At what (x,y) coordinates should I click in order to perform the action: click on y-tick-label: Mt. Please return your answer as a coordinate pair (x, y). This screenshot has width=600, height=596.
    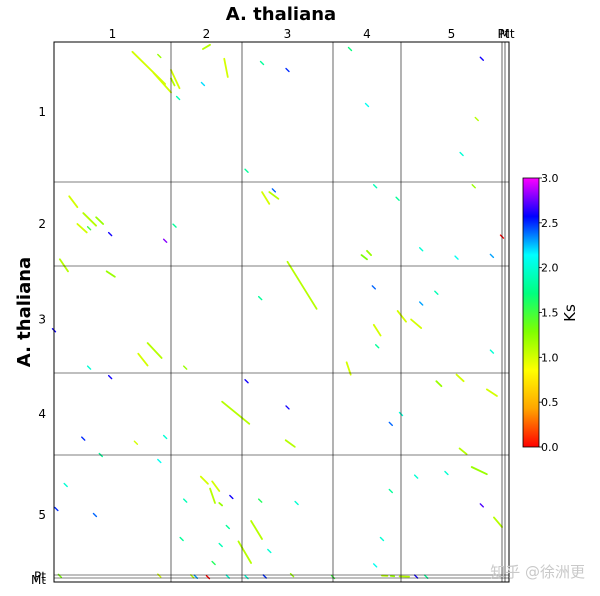
    Looking at the image, I should click on (38, 580).